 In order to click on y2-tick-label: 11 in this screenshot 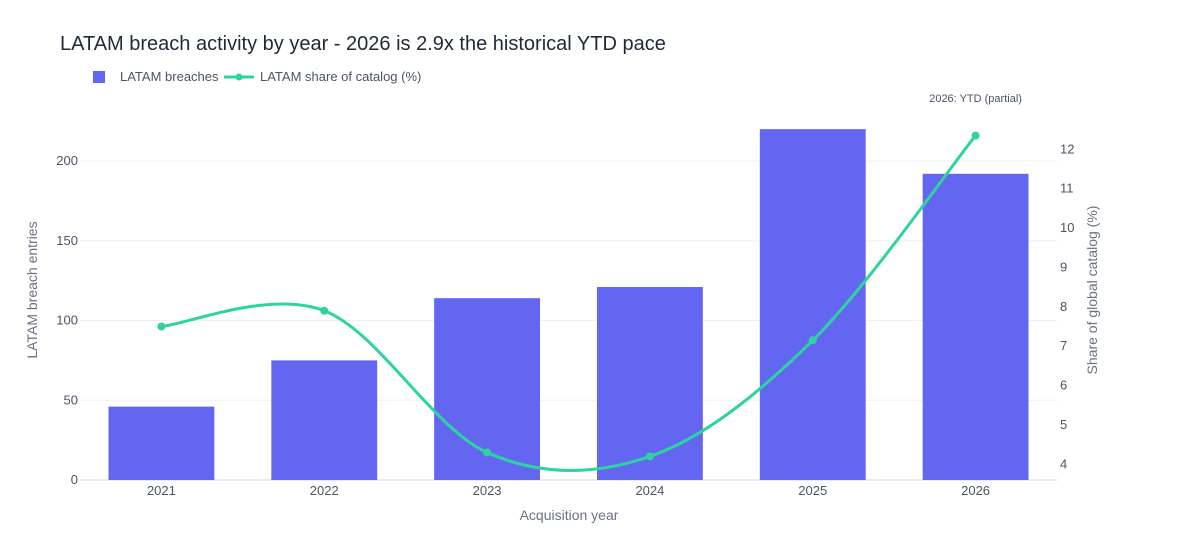, I will do `click(1067, 188)`.